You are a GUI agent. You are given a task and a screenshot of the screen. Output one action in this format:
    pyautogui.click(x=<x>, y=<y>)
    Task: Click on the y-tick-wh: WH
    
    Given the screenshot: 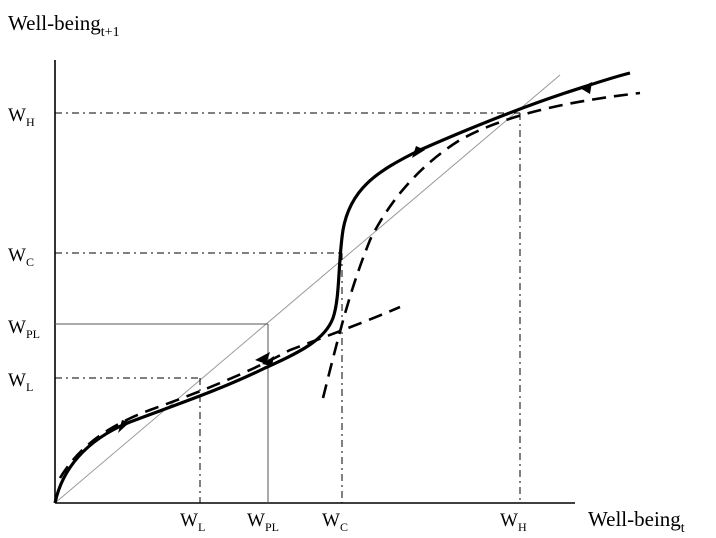 What is the action you would take?
    pyautogui.click(x=21, y=117)
    